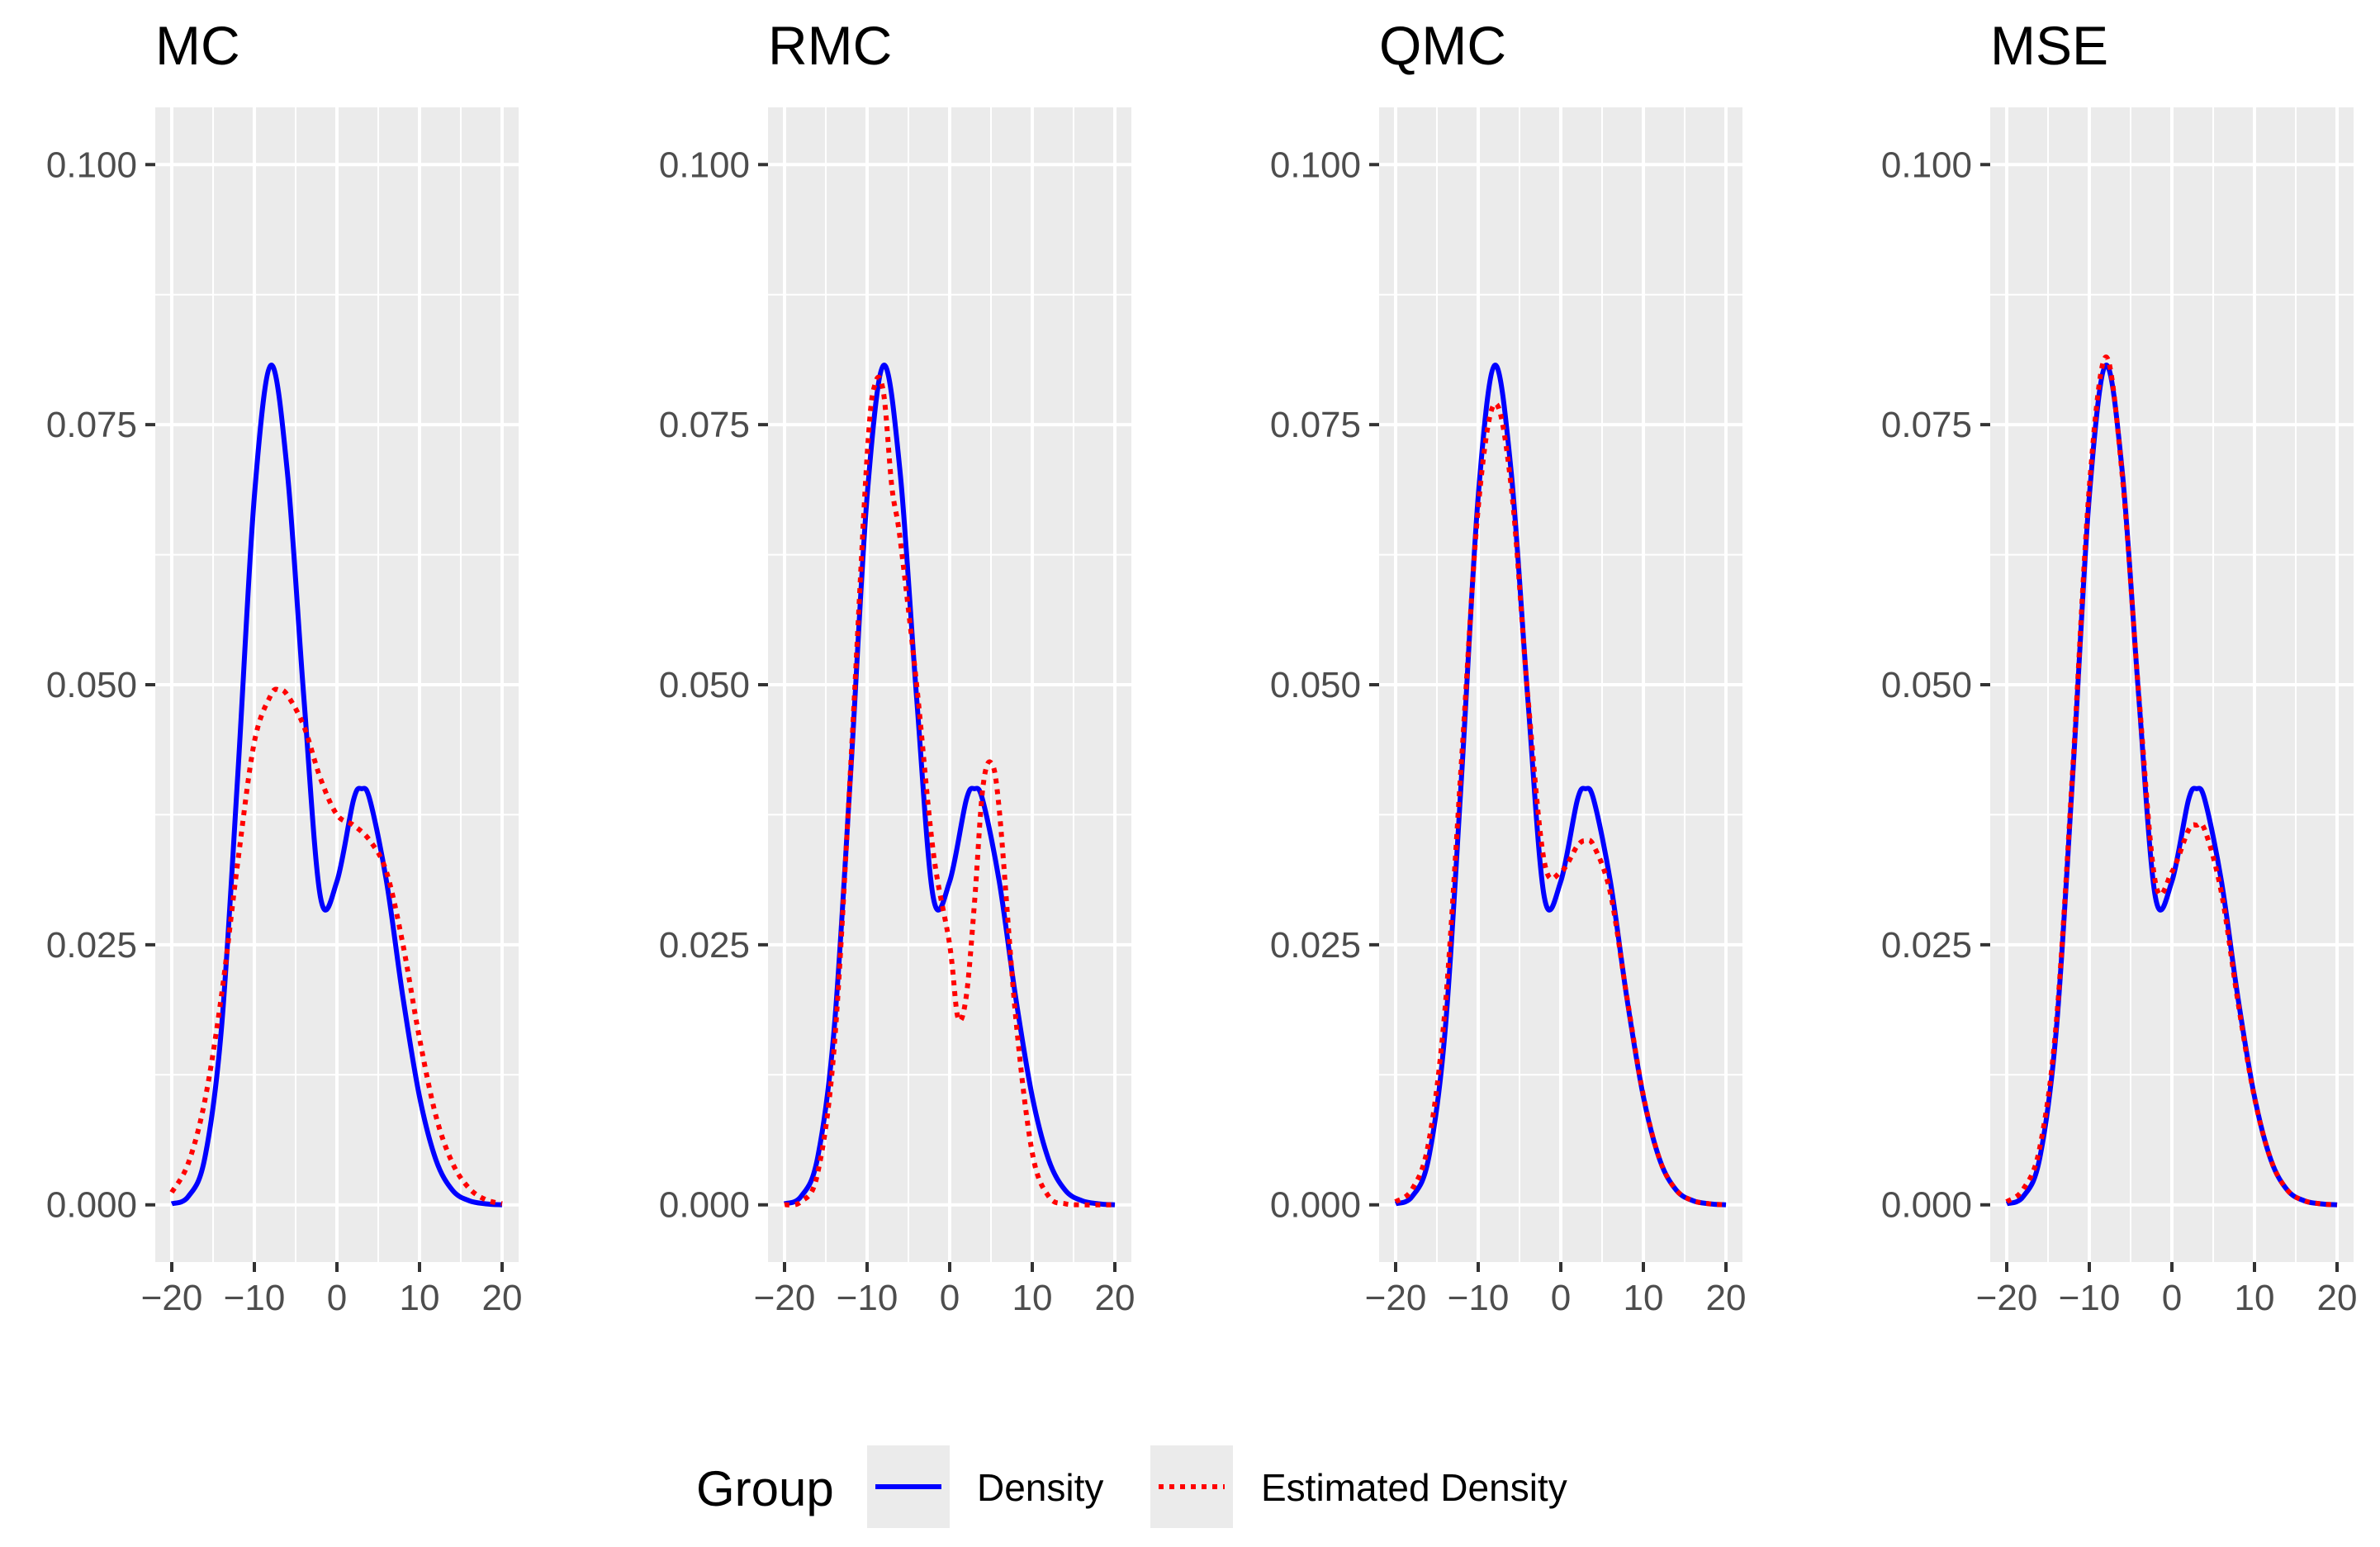  Describe the element at coordinates (1131, 1486) in the screenshot. I see `legend: Group Density Estimated Density` at that location.